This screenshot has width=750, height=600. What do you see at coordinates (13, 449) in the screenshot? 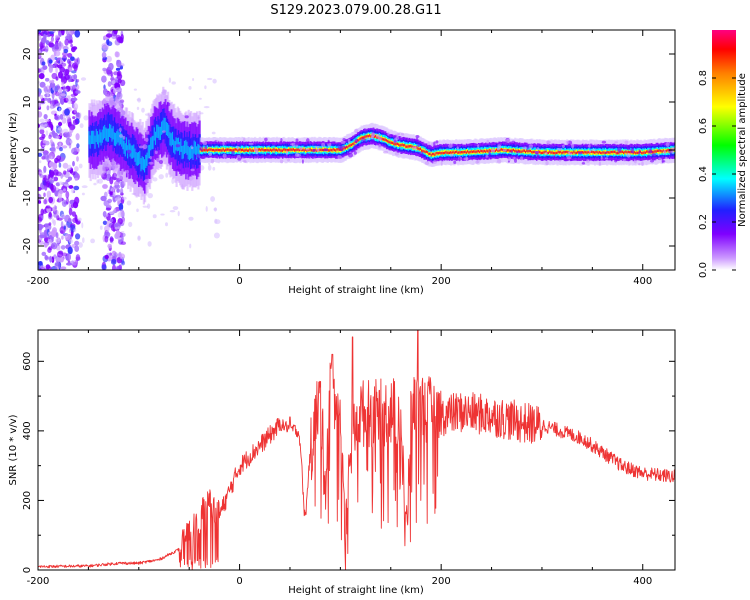
I see `snr-y-axis-label: SNR (10 * v/v)` at bounding box center [13, 449].